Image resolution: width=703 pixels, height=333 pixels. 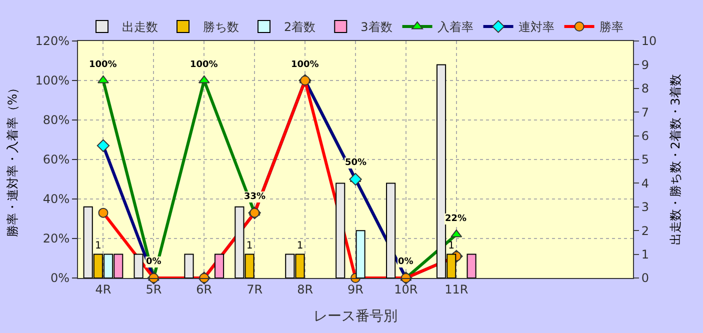 I want to click on y-tick-label: 100%, so click(x=52, y=81).